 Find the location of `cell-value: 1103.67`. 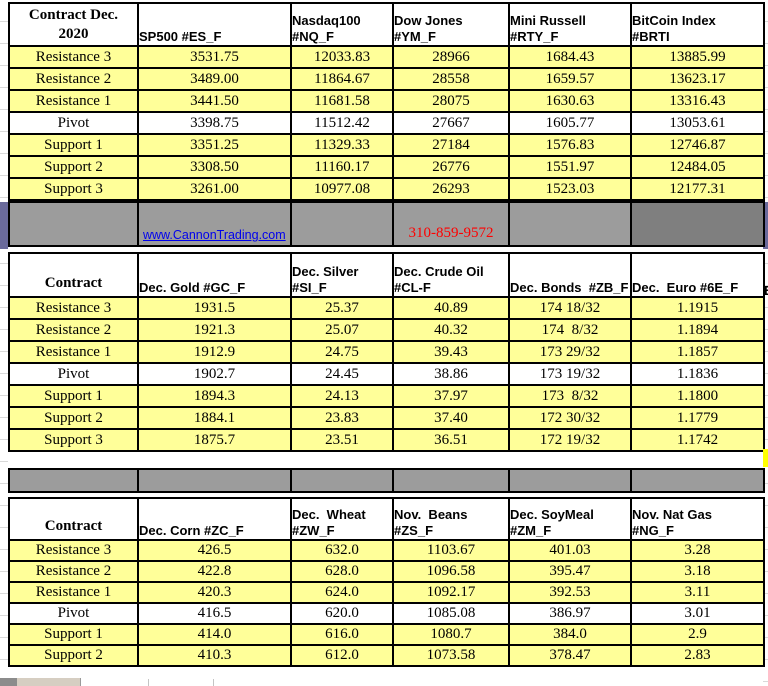

cell-value: 1103.67 is located at coordinates (451, 550).